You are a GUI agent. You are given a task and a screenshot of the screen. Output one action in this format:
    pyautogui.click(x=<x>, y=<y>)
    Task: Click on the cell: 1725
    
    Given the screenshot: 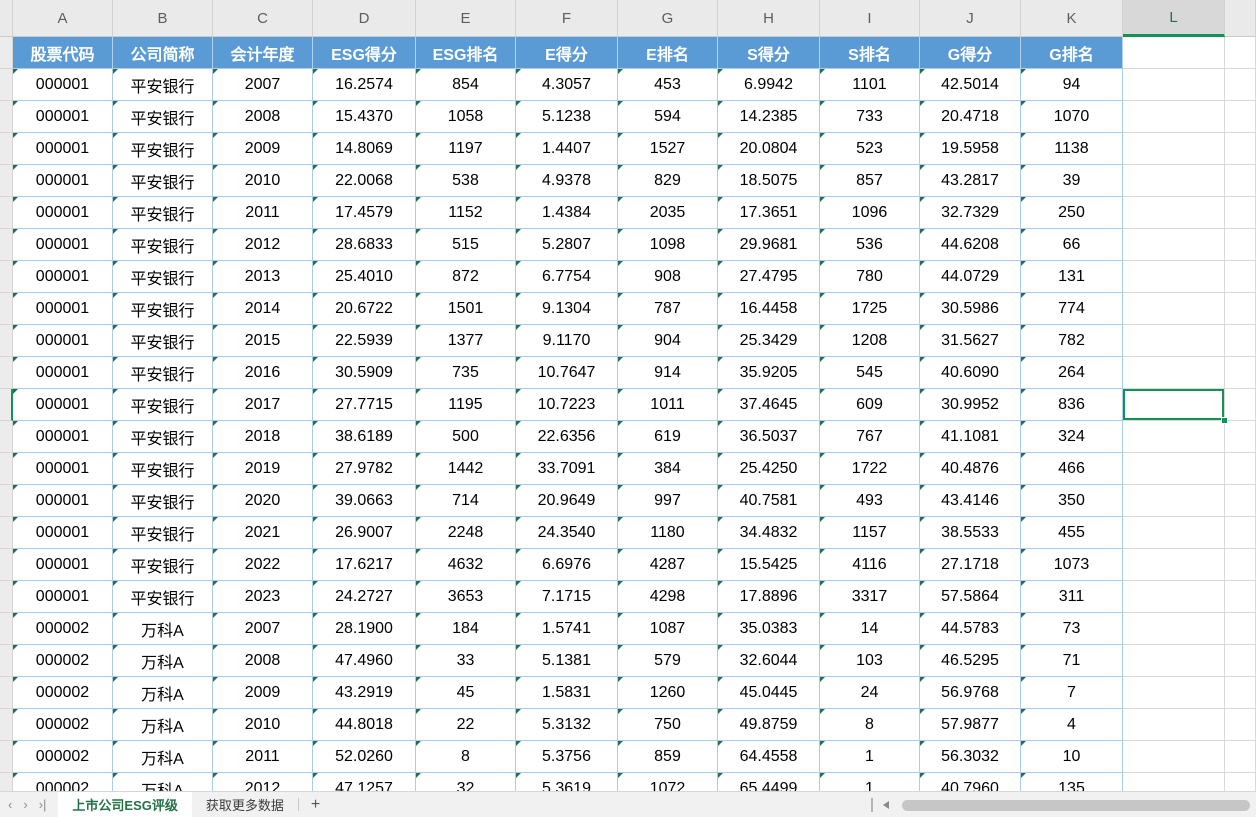 What is the action you would take?
    pyautogui.click(x=870, y=309)
    